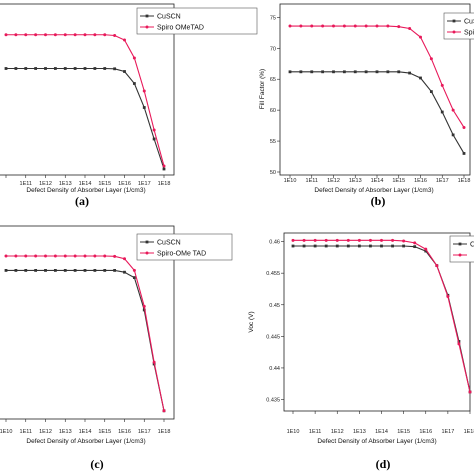 Image resolution: width=474 pixels, height=474 pixels. What do you see at coordinates (273, 18) in the screenshot?
I see `y-tick-label: 75` at bounding box center [273, 18].